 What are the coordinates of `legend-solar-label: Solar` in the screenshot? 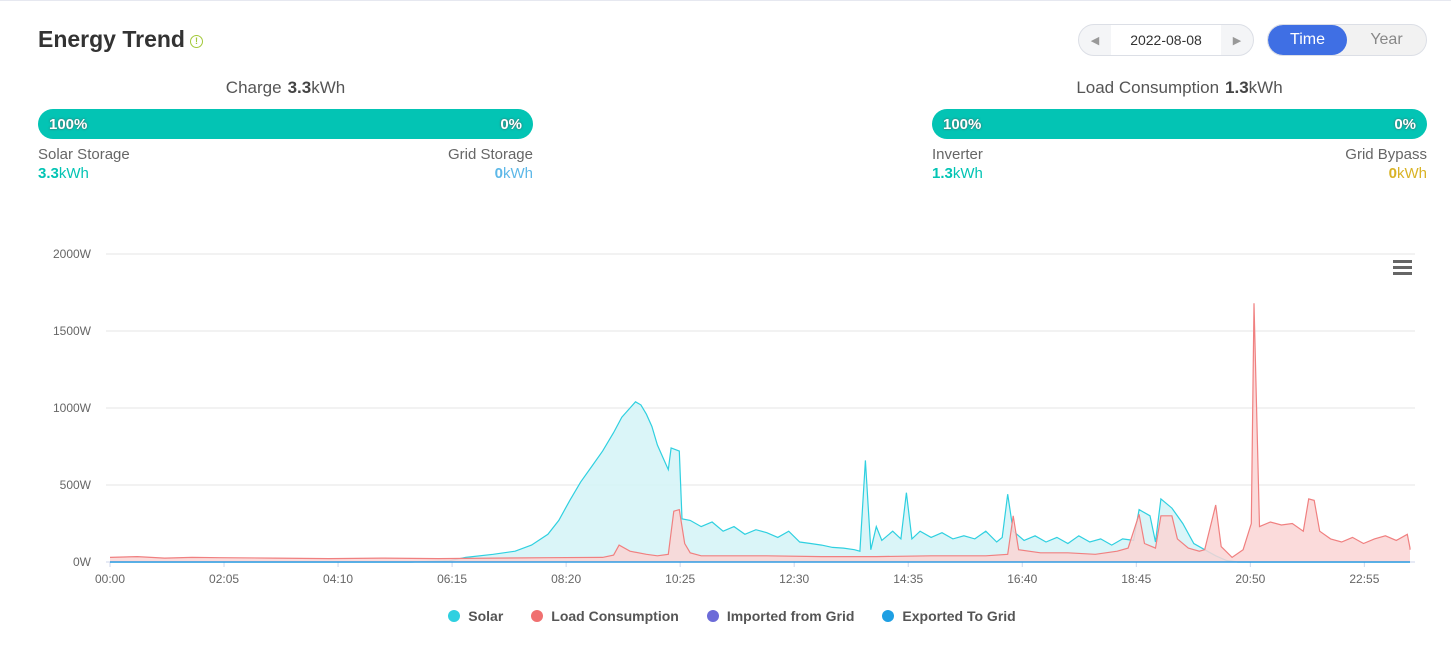 It's located at (486, 616).